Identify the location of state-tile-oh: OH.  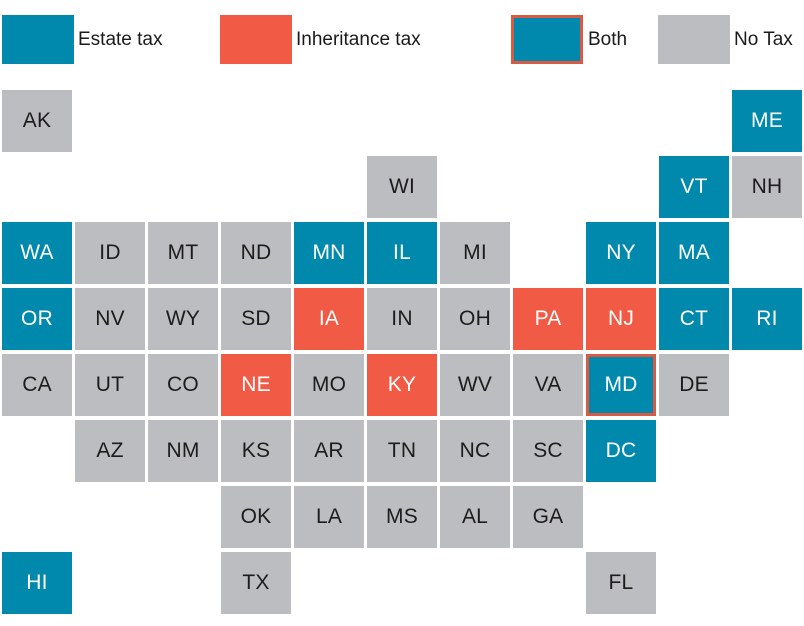
(475, 319).